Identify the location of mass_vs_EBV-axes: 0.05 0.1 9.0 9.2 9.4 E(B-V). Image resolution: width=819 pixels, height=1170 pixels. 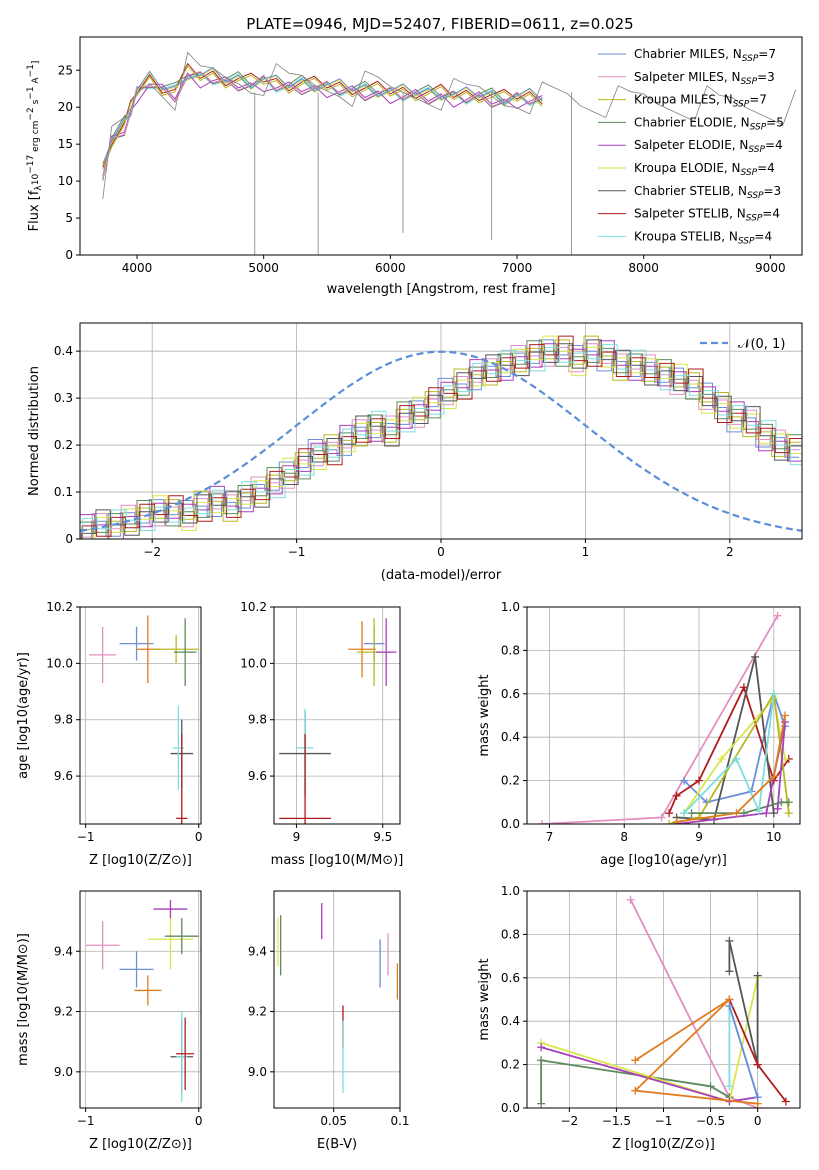
(329, 1021).